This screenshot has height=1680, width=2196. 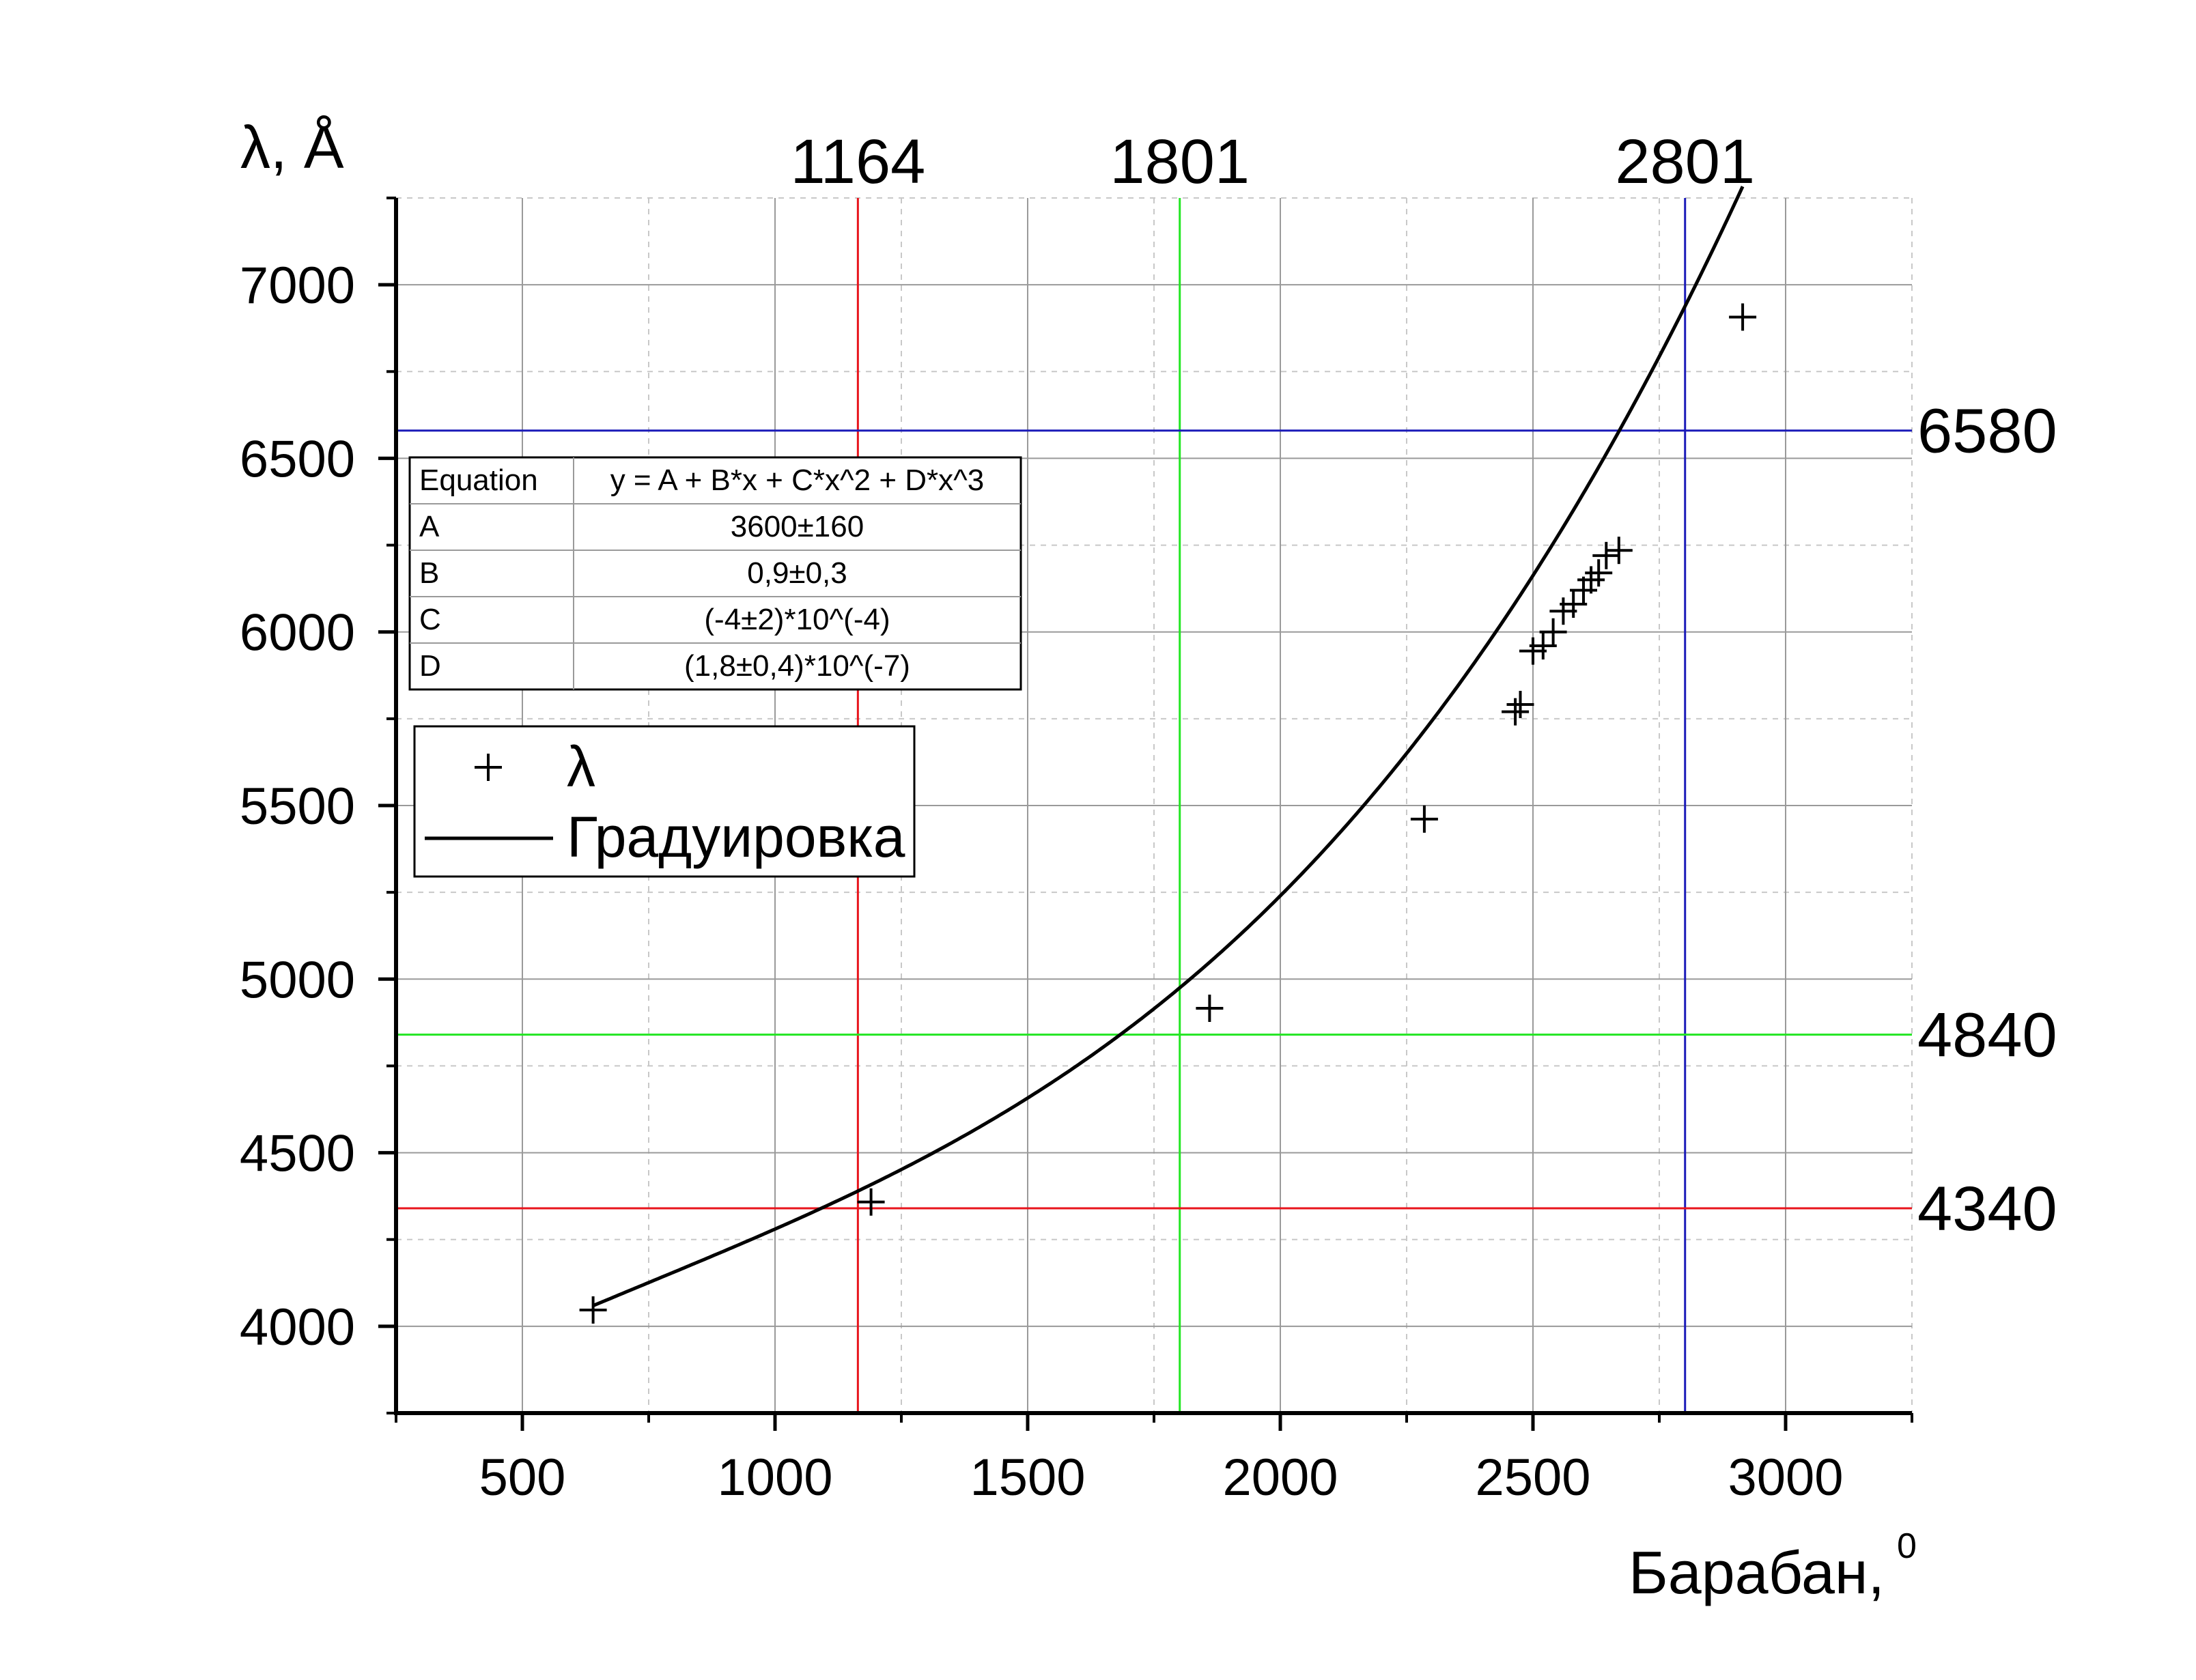 What do you see at coordinates (522, 1478) in the screenshot?
I see `x-tick-label: 500` at bounding box center [522, 1478].